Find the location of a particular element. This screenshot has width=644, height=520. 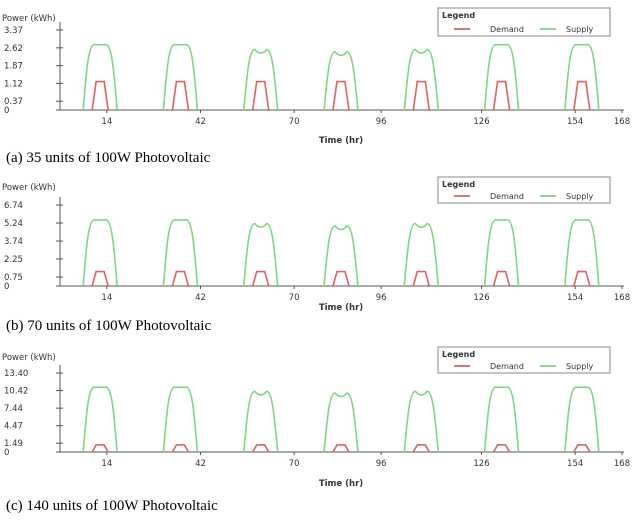

y-tick-label: 5.24 is located at coordinates (13, 224).